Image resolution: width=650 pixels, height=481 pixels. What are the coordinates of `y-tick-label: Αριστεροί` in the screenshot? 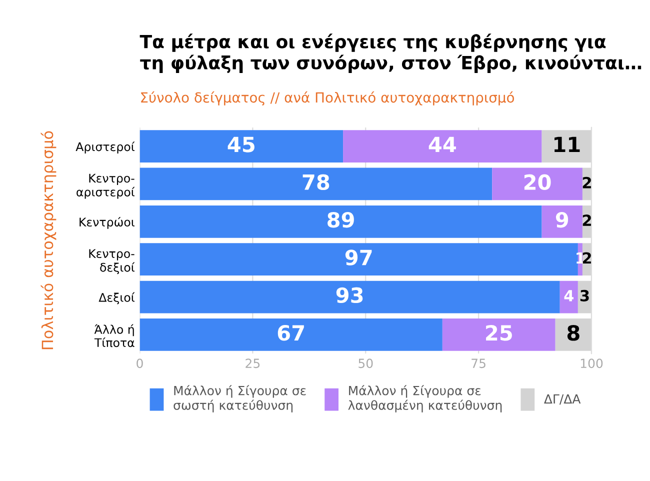 It's located at (105, 148).